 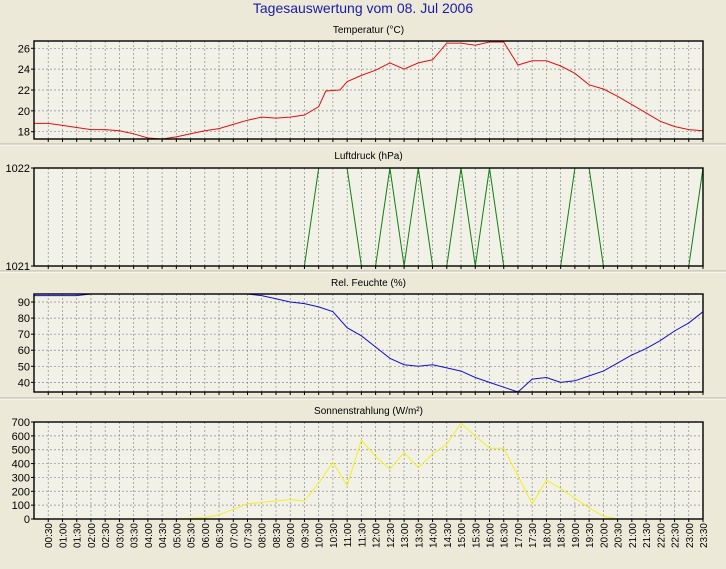 What do you see at coordinates (24, 335) in the screenshot?
I see `y-tick-label: 70` at bounding box center [24, 335].